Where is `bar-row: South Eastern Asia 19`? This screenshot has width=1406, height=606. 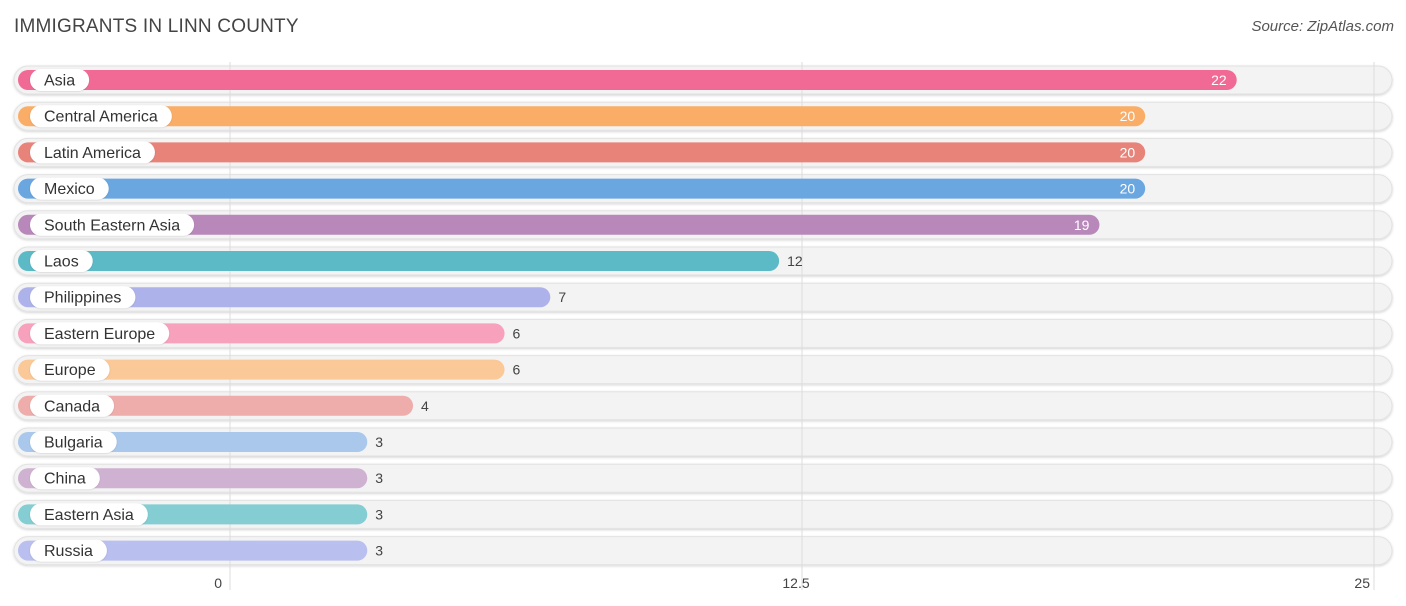
bar-row: South Eastern Asia 19 is located at coordinates (559, 224).